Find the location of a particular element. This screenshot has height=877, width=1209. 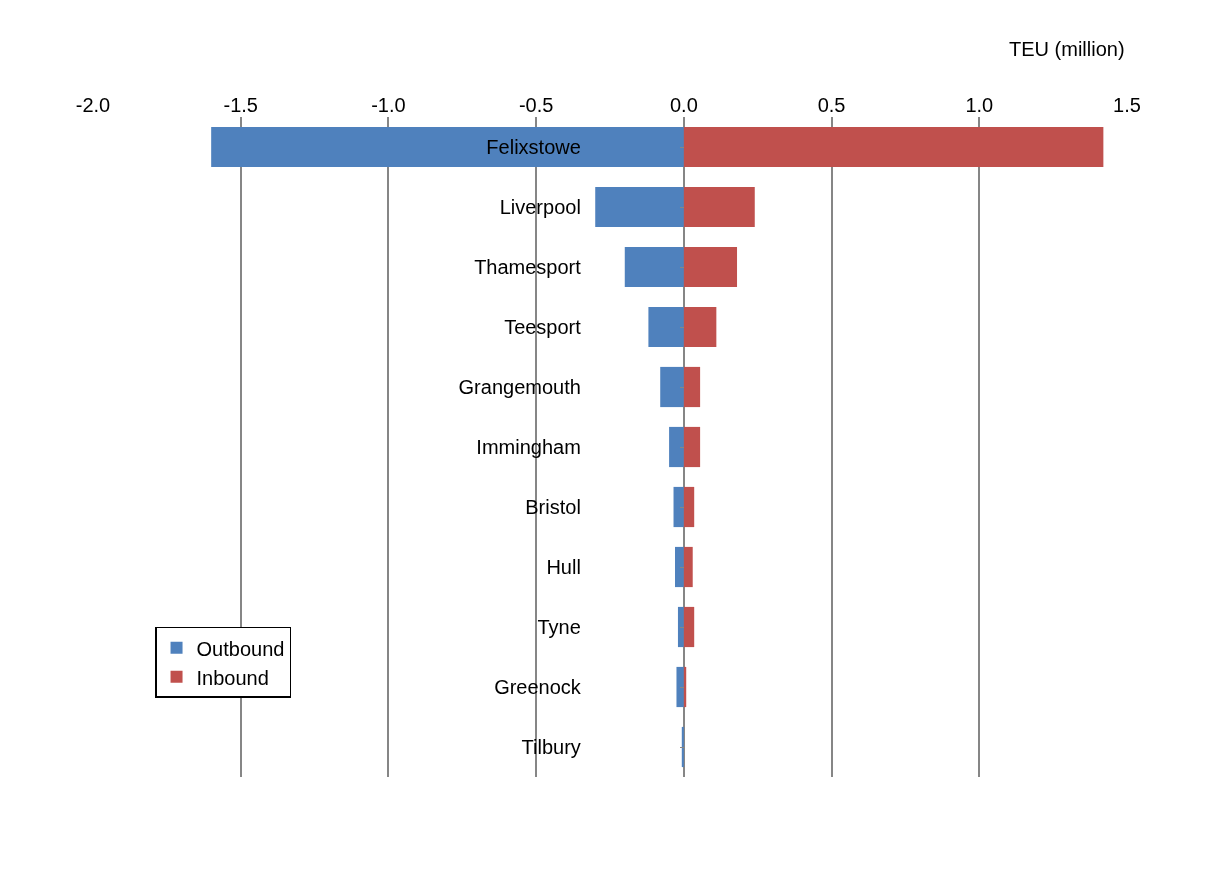

legend-label: Outbound is located at coordinates (240, 648).